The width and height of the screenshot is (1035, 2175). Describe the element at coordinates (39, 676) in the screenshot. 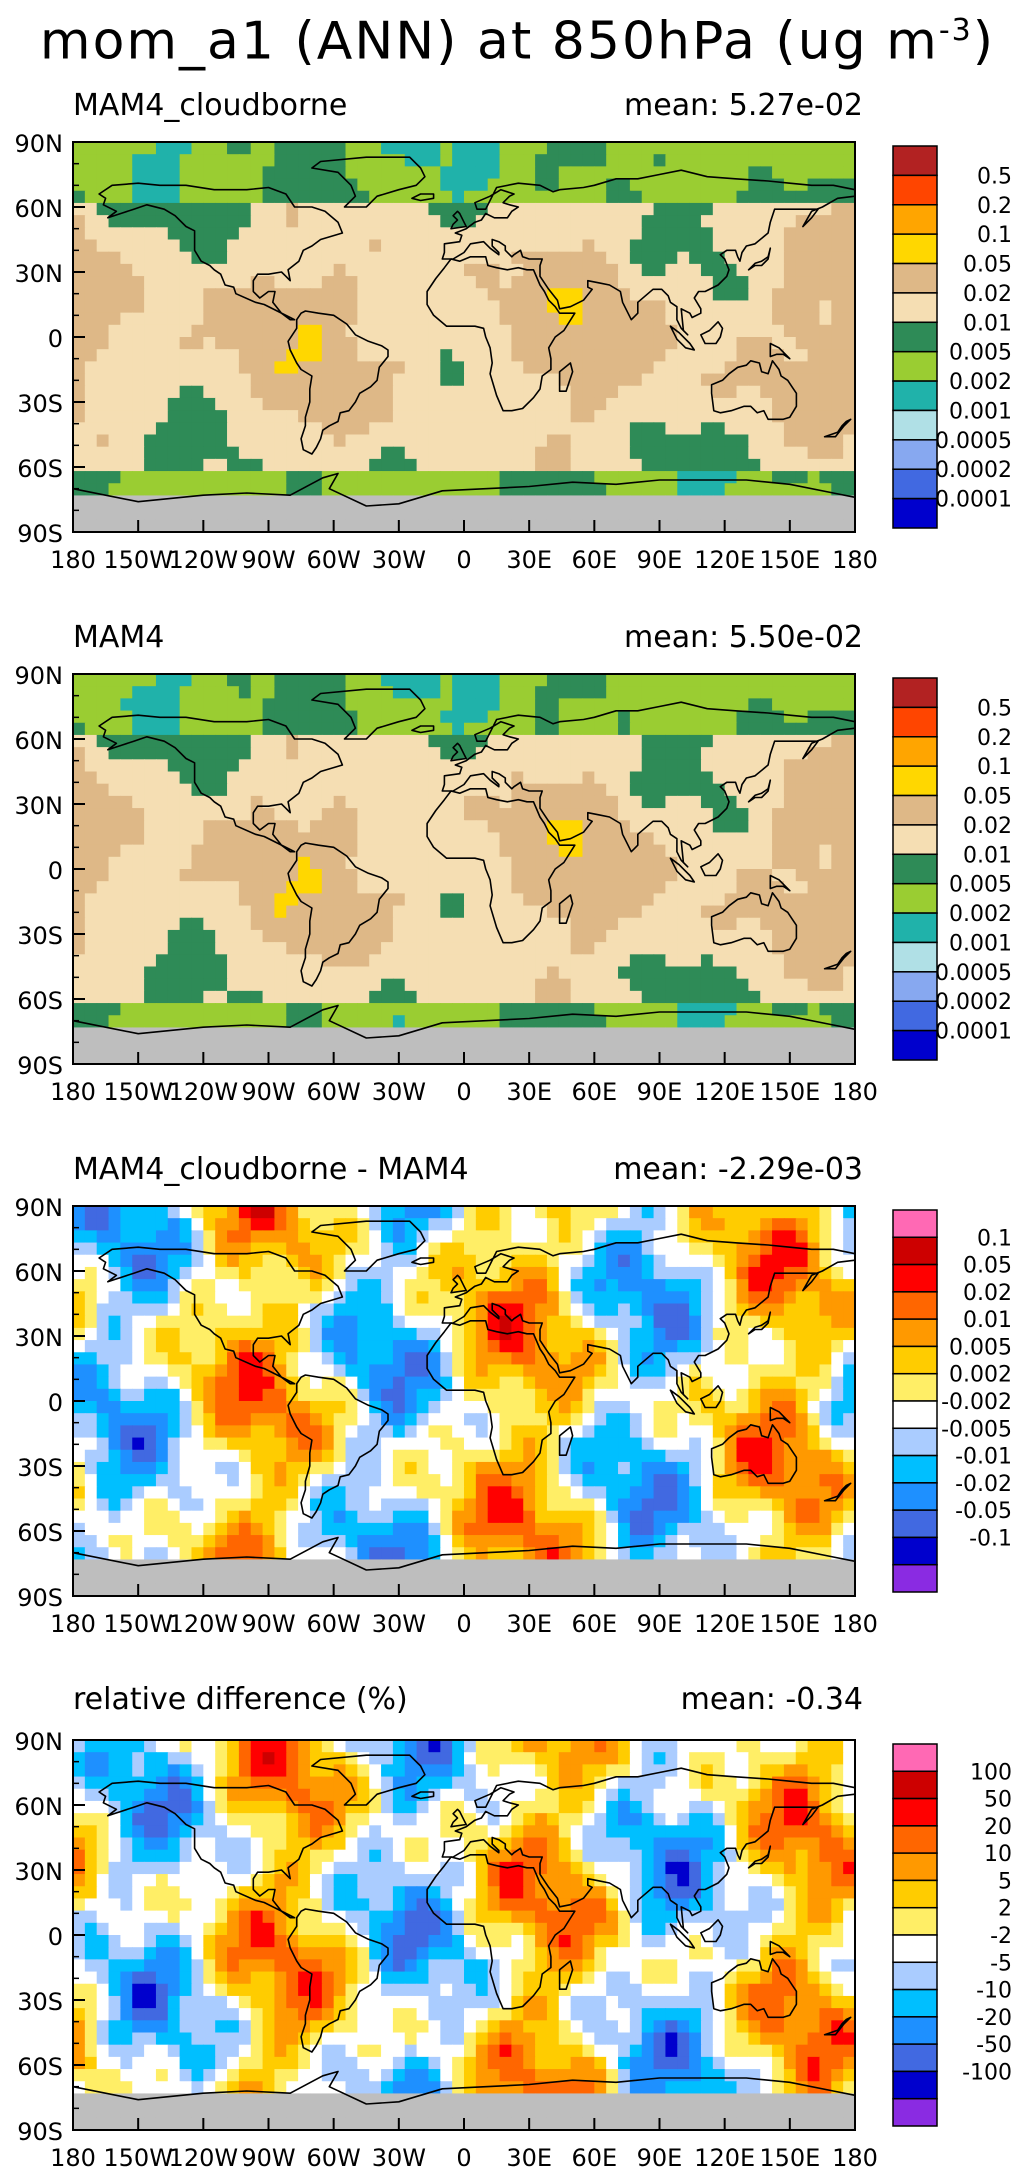

I see `y-tick-label: 90N` at that location.